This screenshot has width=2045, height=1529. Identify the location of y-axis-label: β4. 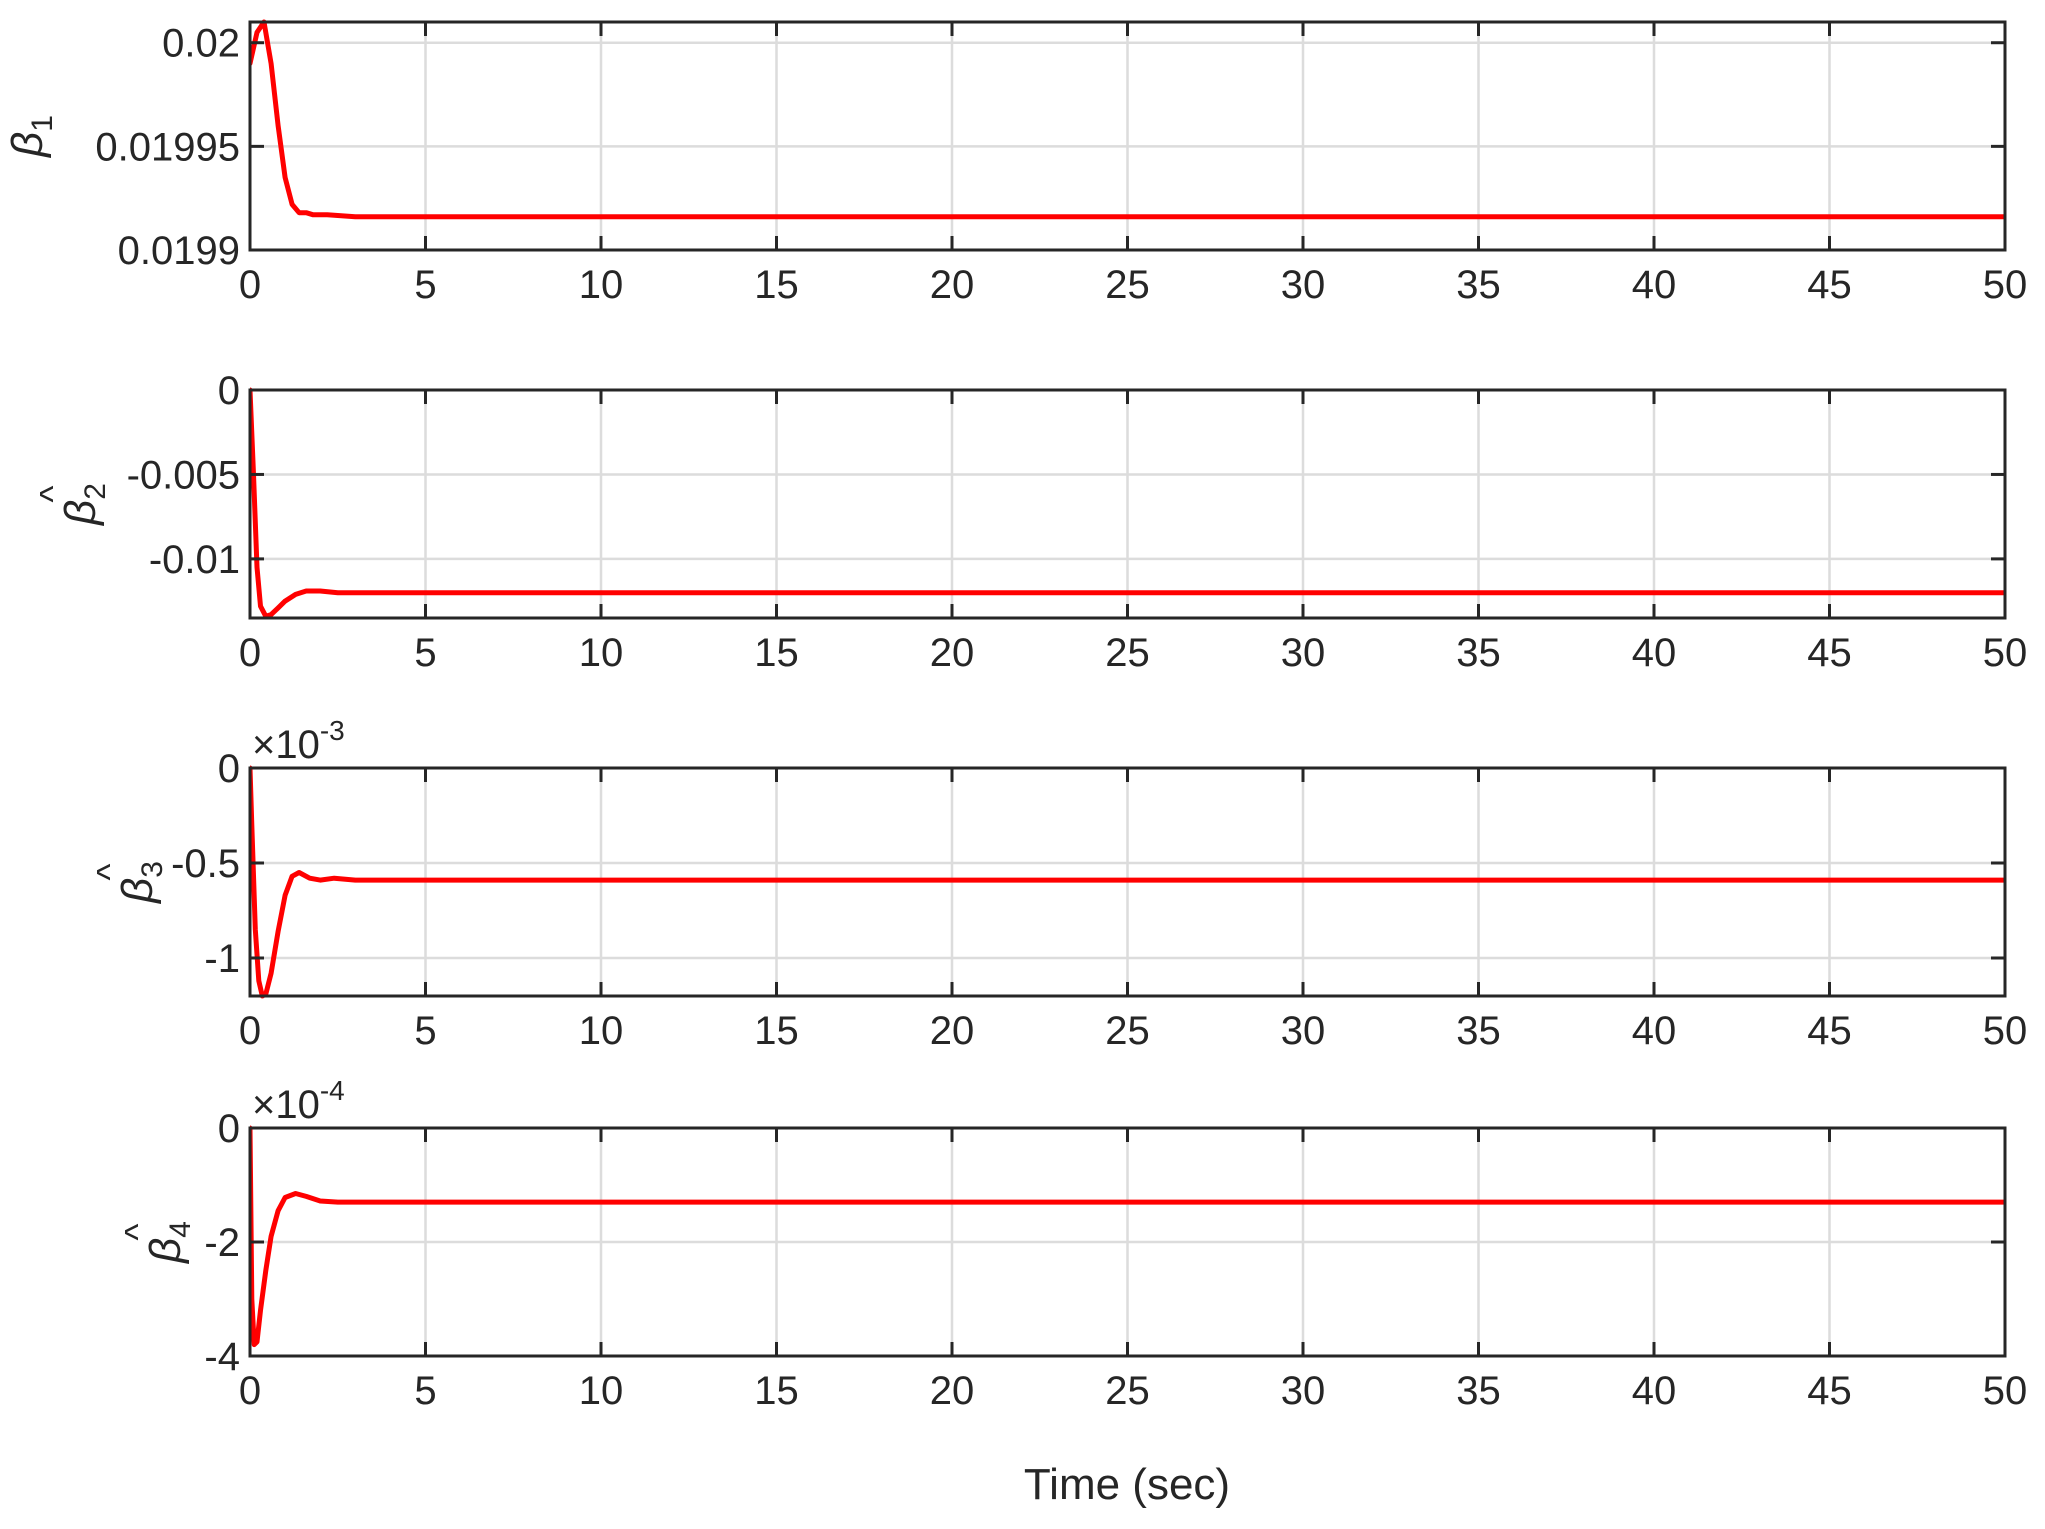
(169, 1243).